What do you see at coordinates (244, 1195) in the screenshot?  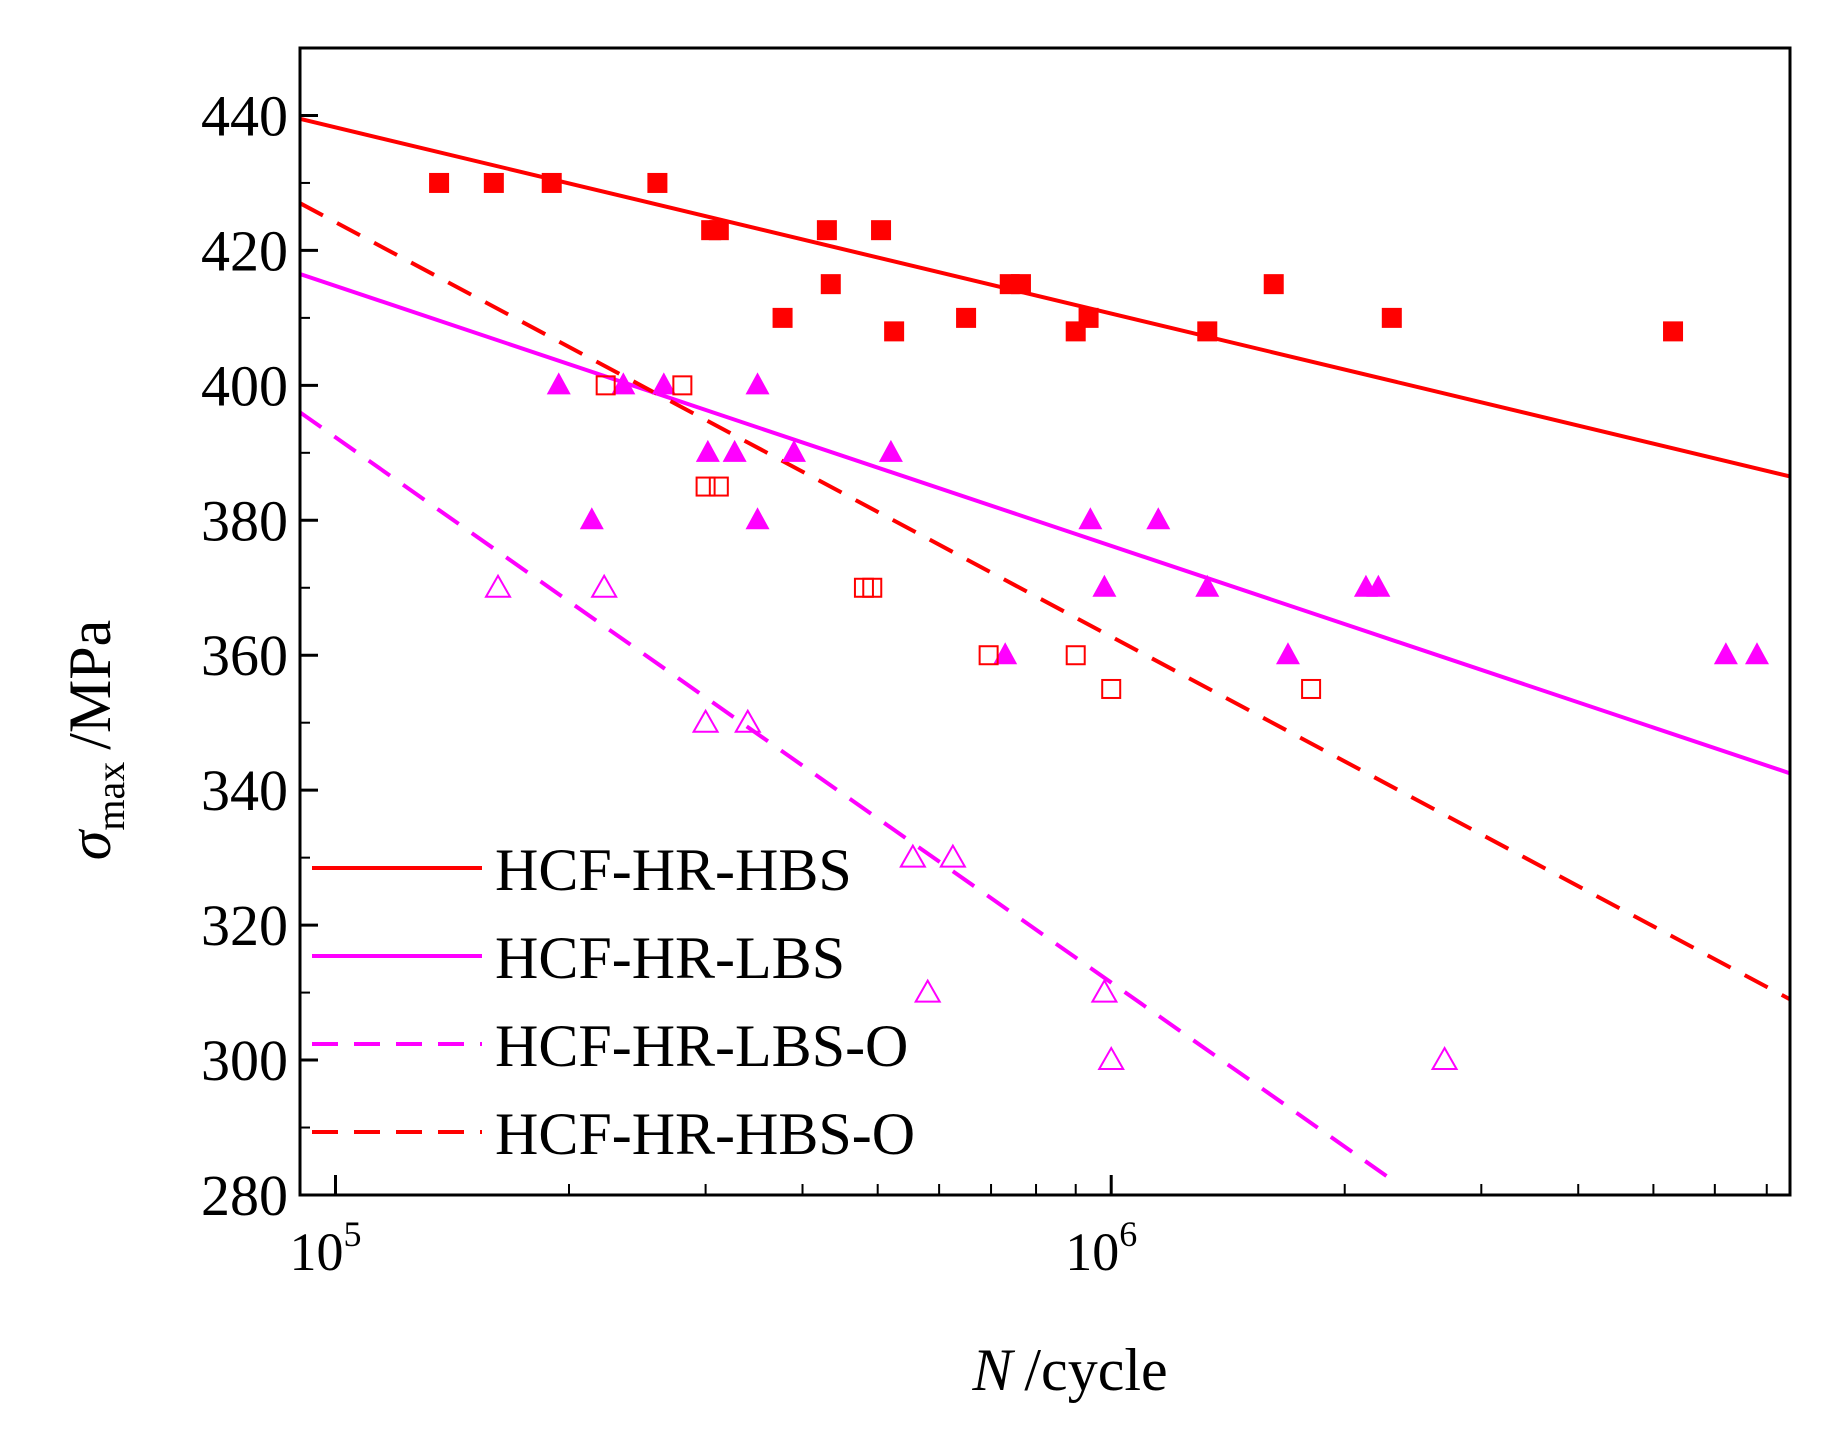 I see `y-tick-label: 280` at bounding box center [244, 1195].